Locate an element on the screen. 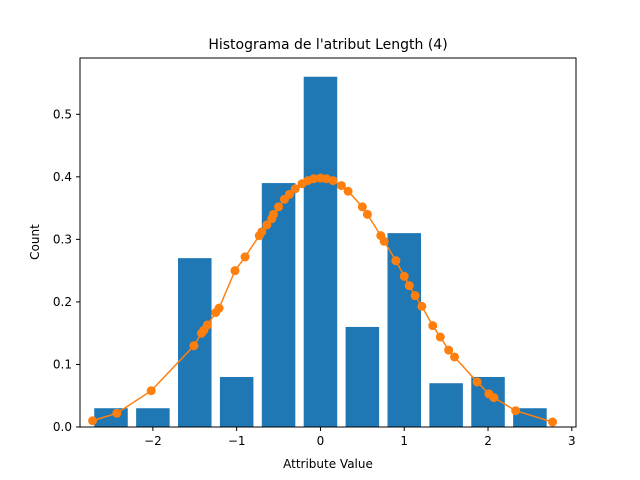 The image size is (640, 480). y-tick-label: 0.4 is located at coordinates (62, 177).